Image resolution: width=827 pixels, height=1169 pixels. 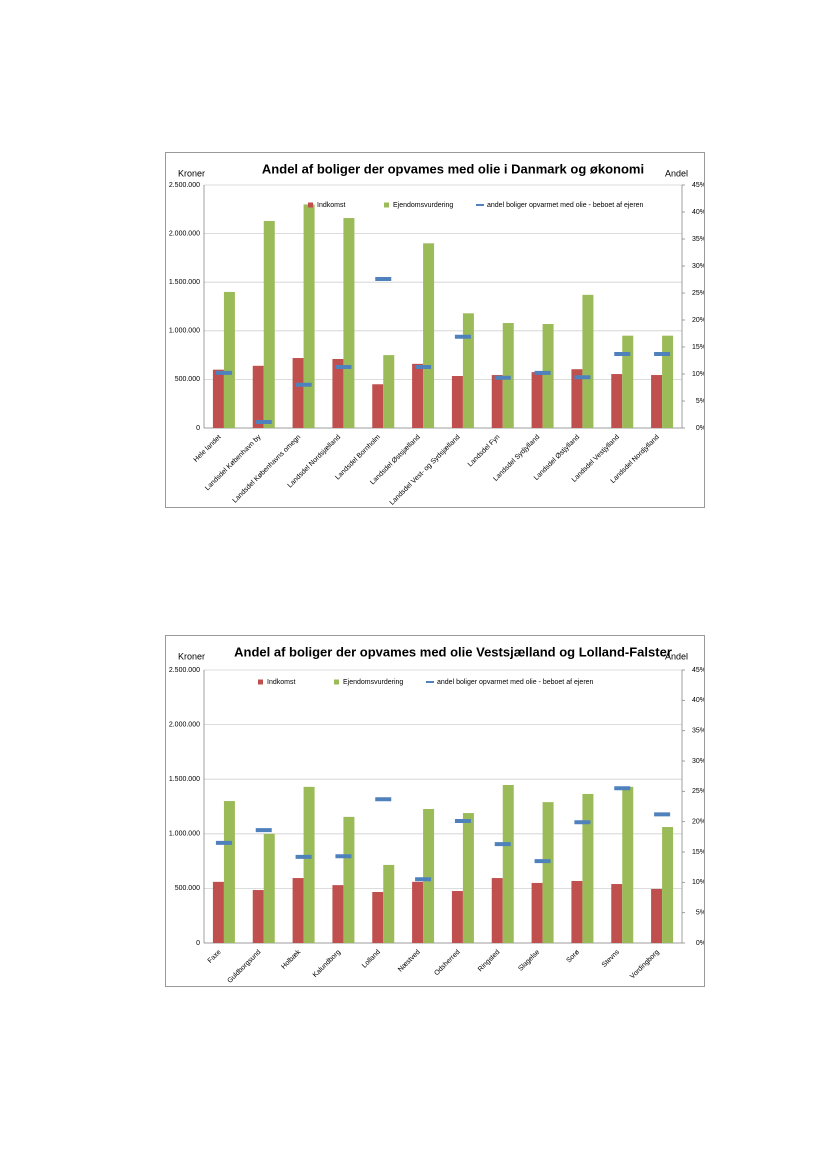 What do you see at coordinates (215, 957) in the screenshot?
I see `x-tick-label: Faxe` at bounding box center [215, 957].